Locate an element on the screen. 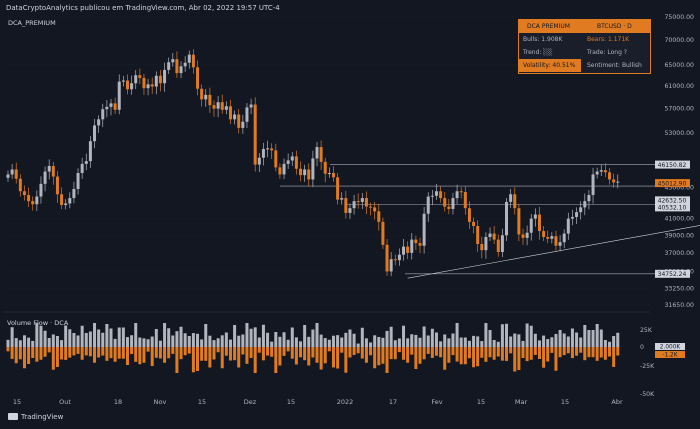 This screenshot has height=429, width=700. volume-label-bg is located at coordinates (670, 346).